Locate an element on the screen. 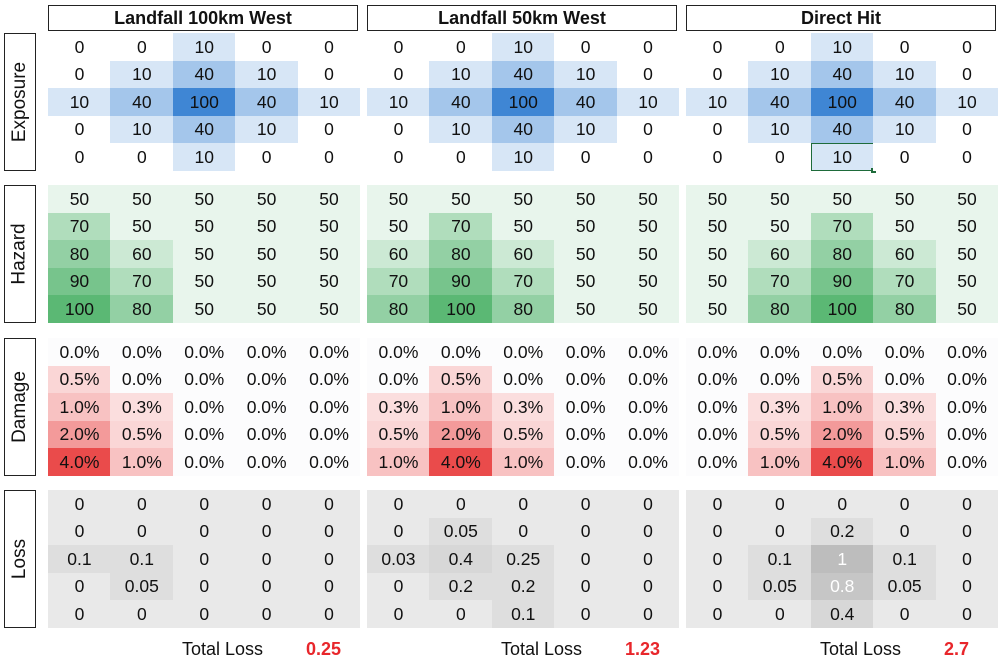 This screenshot has height=661, width=1000. loss-cell: 0.2 is located at coordinates (842, 531).